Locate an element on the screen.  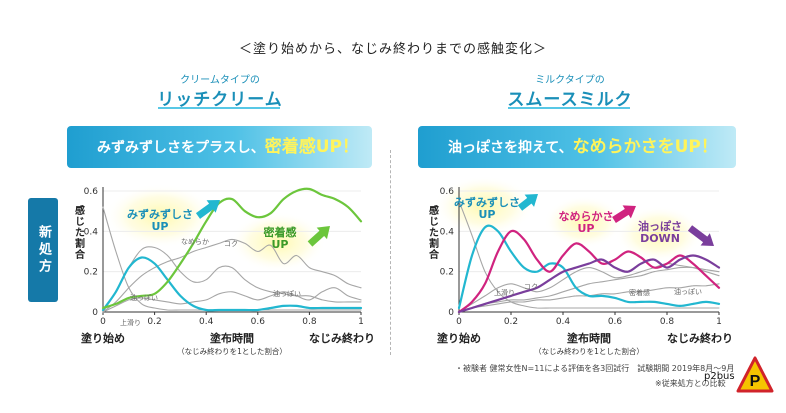
right-product-name: スムースミルク is located at coordinates (570, 100).